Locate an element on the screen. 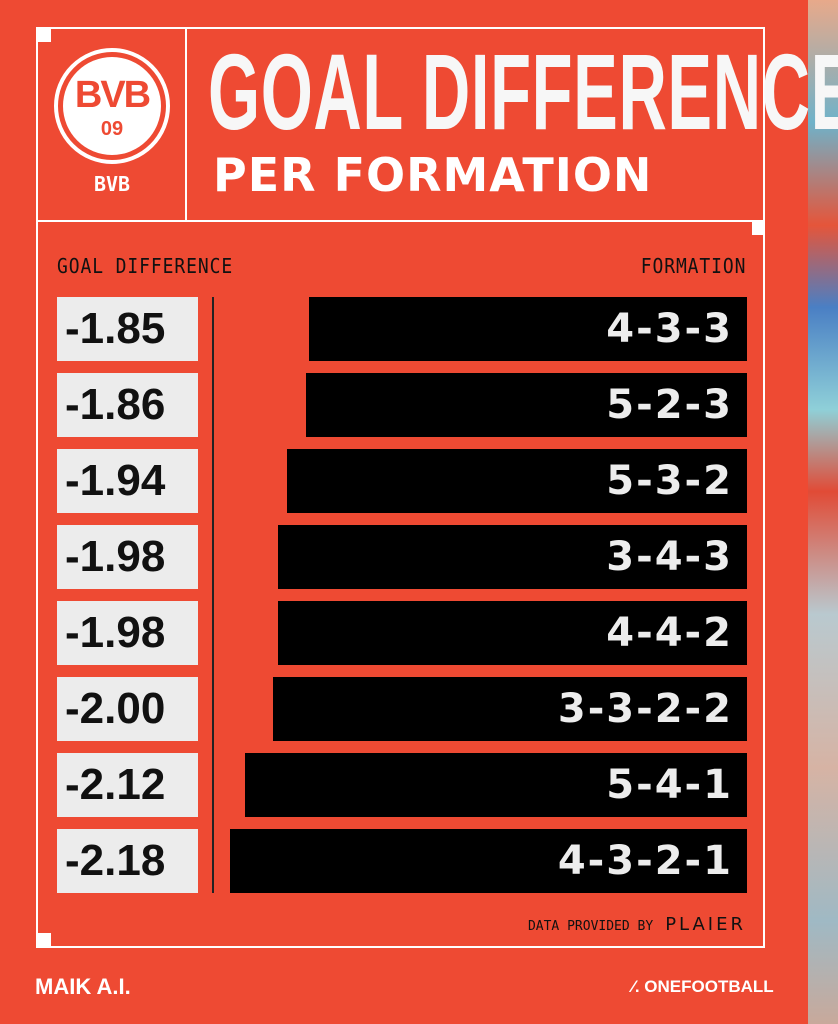 The image size is (838, 1024). header-divider is located at coordinates (400, 221).